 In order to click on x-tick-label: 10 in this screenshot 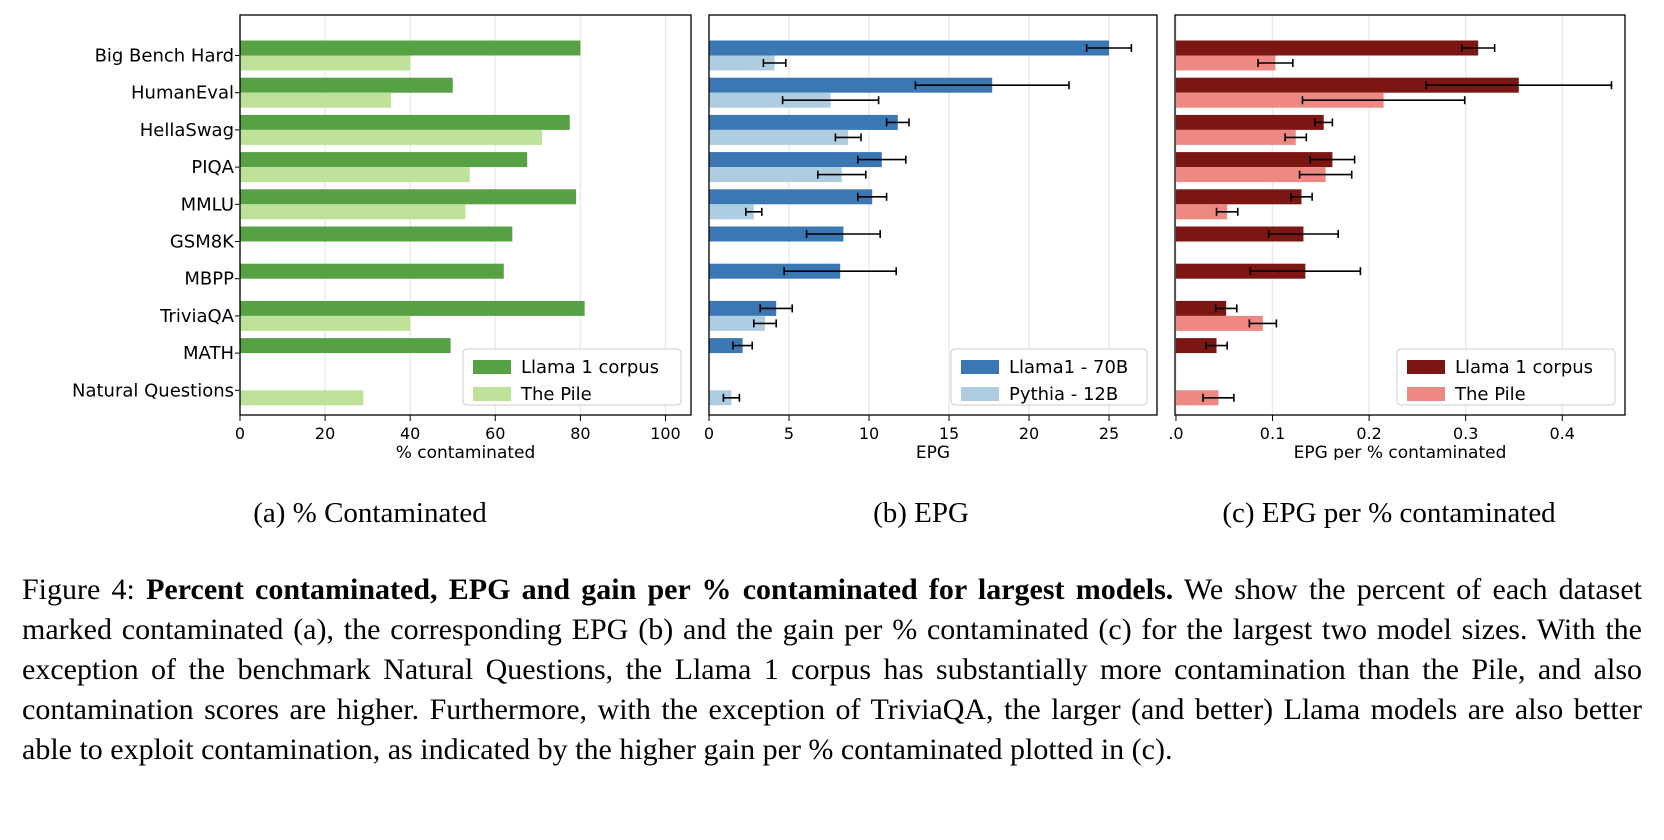, I will do `click(869, 433)`.